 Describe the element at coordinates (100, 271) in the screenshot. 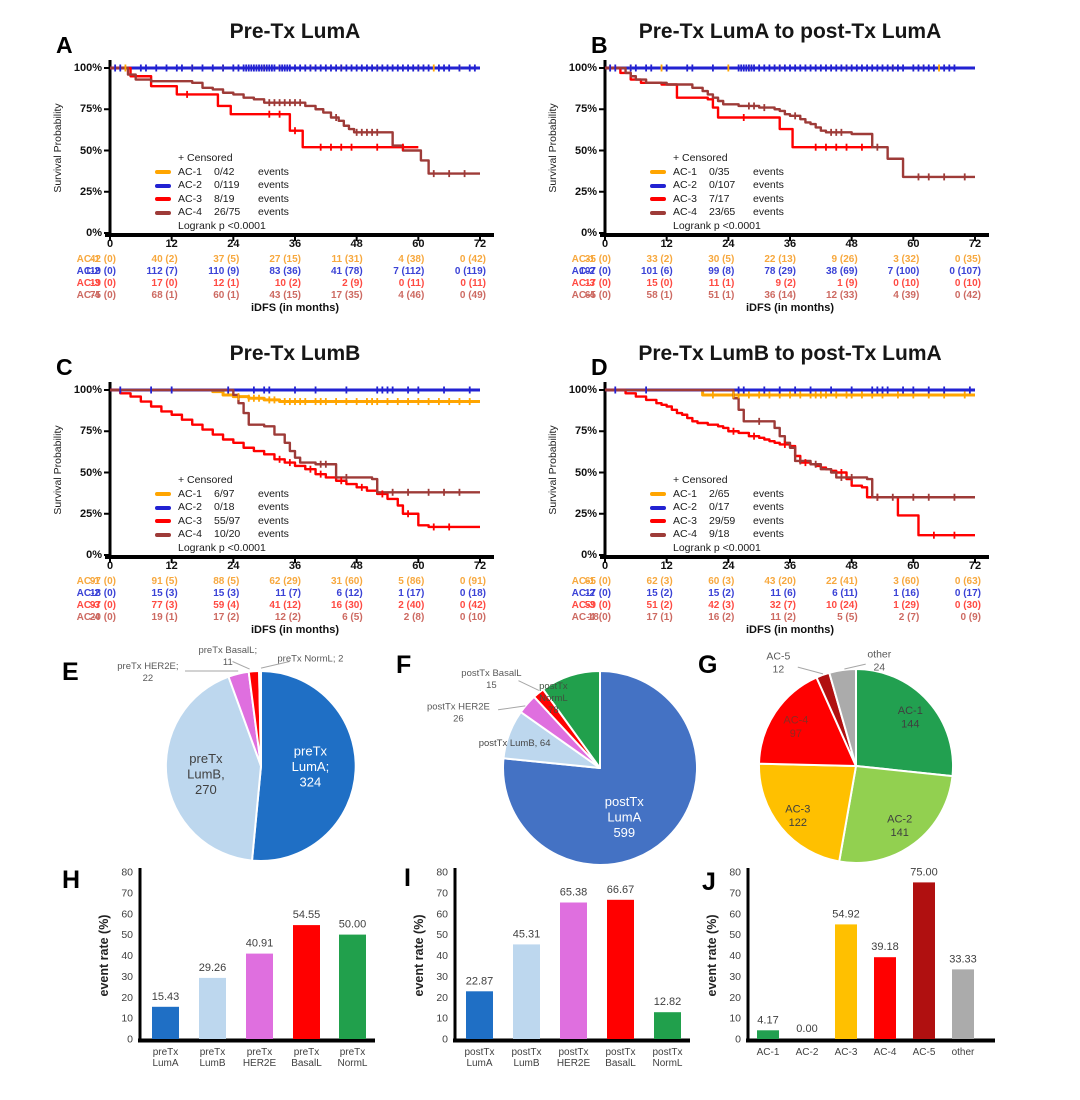

I see `risk-value: 119 (0)` at that location.